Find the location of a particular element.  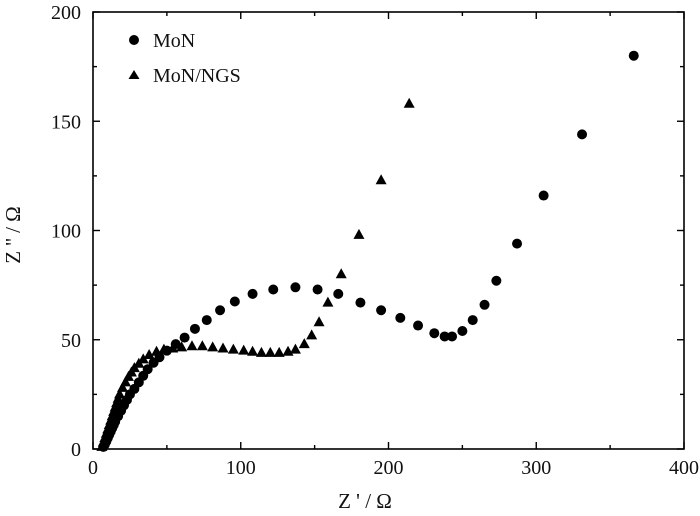

x-axis-title: Z ' / Ω is located at coordinates (365, 501).